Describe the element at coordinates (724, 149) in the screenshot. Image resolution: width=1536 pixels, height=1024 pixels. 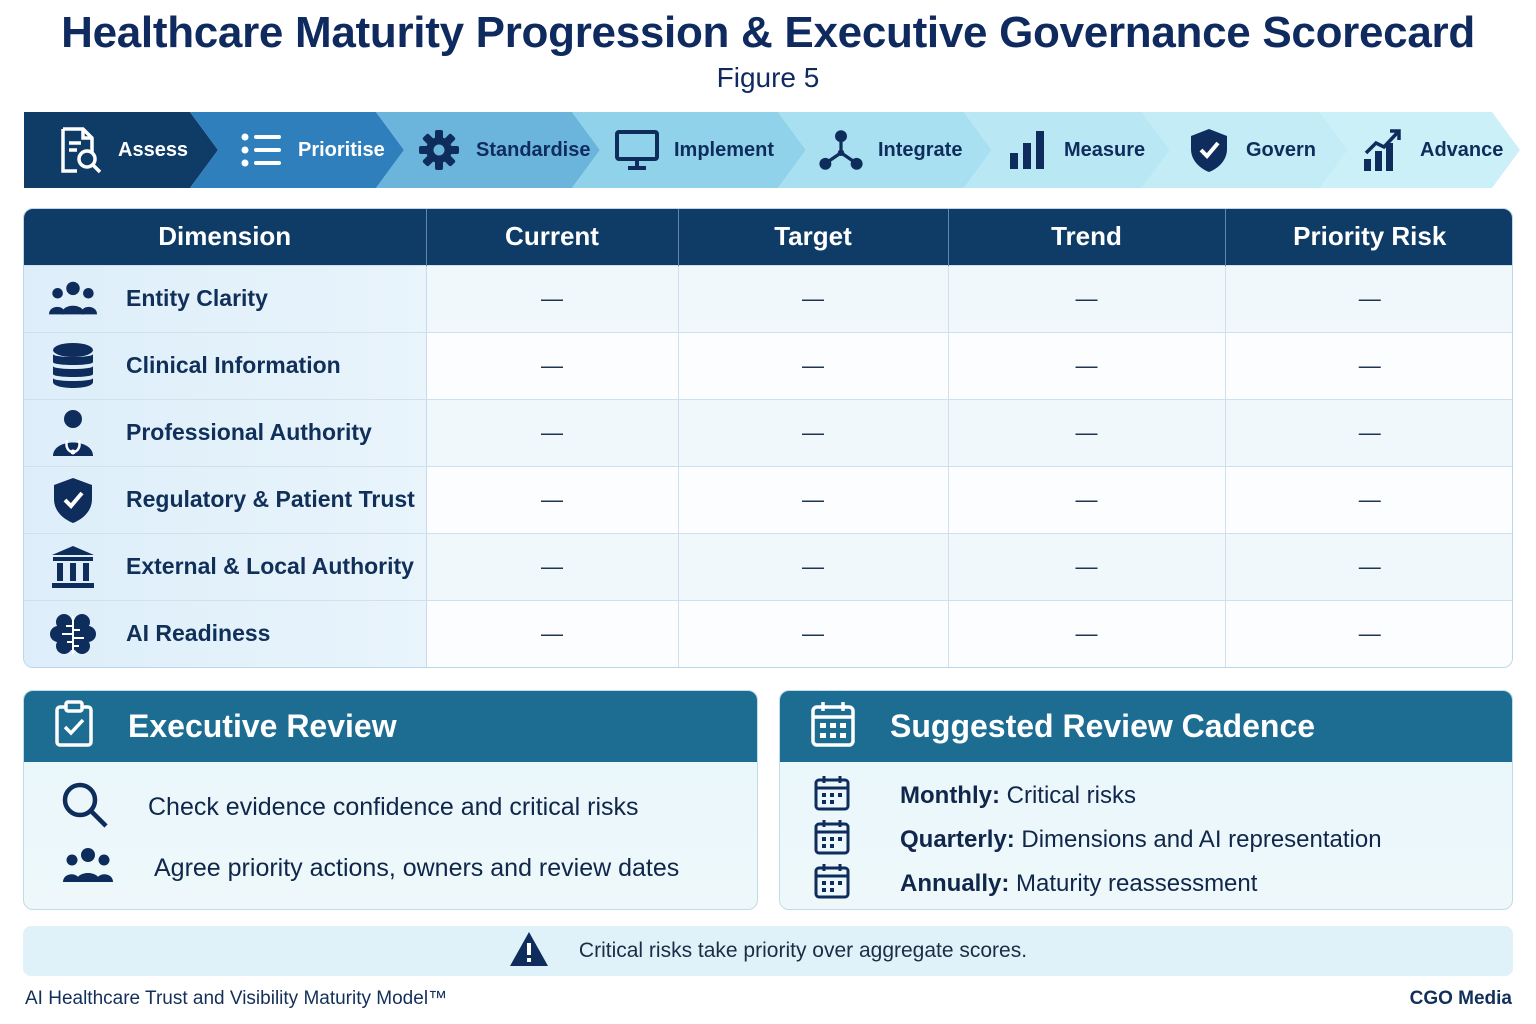
I see `step-label: Implement` at that location.